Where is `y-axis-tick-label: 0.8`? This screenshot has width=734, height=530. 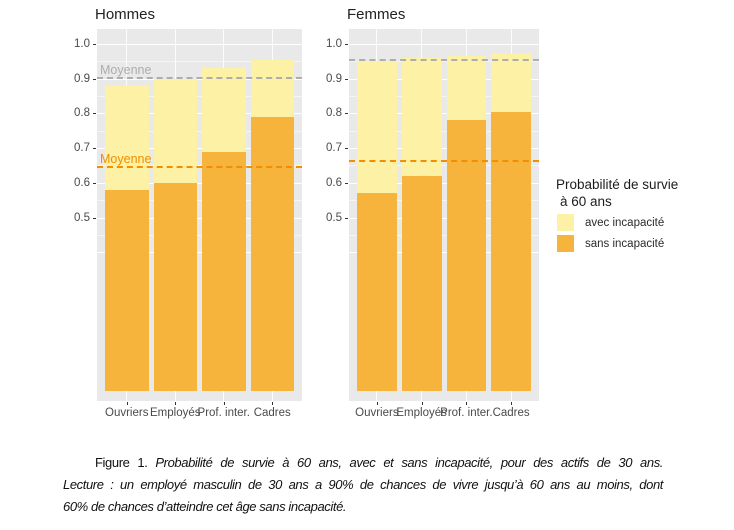 y-axis-tick-label: 0.8 is located at coordinates (82, 113).